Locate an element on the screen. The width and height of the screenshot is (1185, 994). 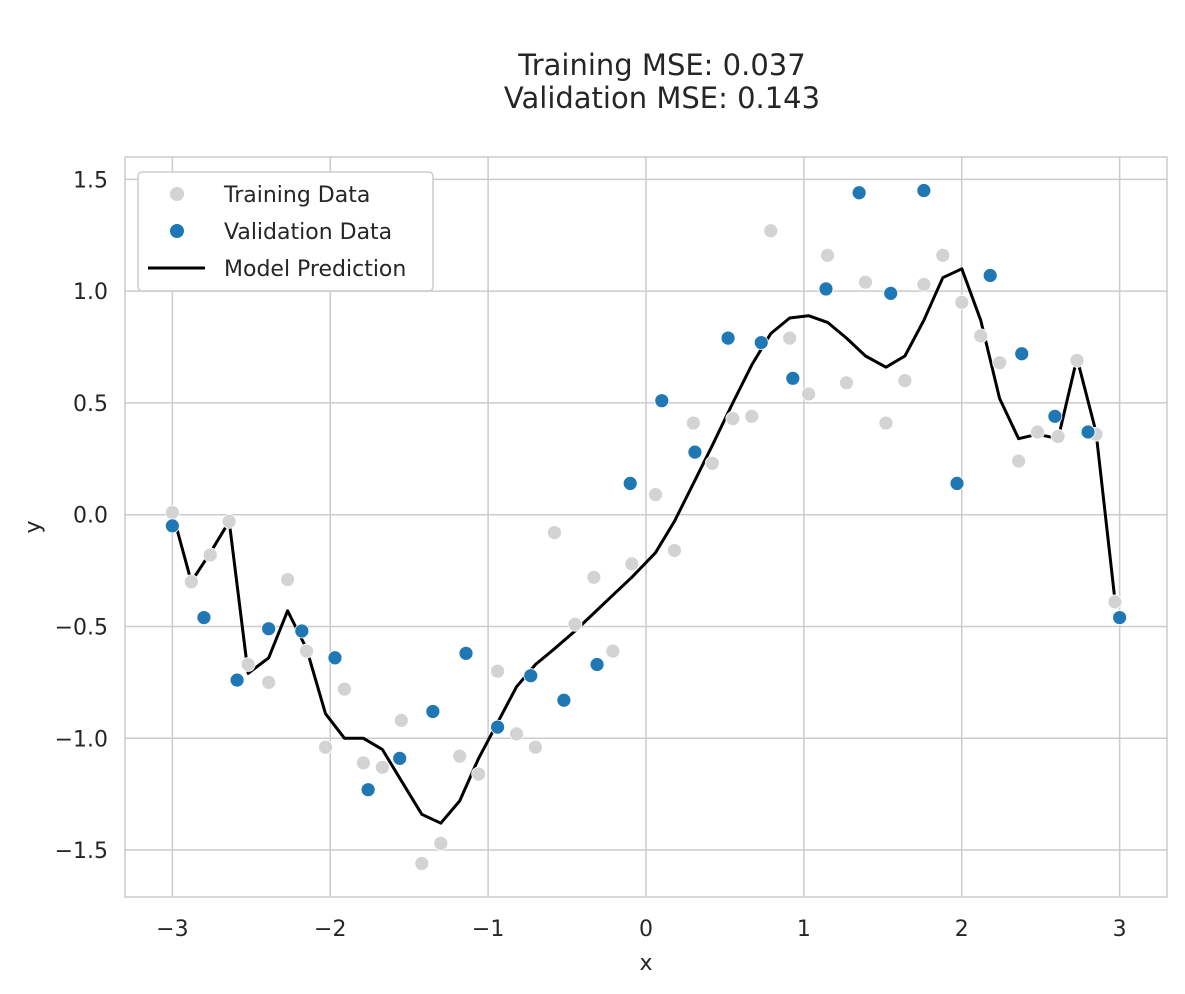
legend-box is located at coordinates (285, 231).